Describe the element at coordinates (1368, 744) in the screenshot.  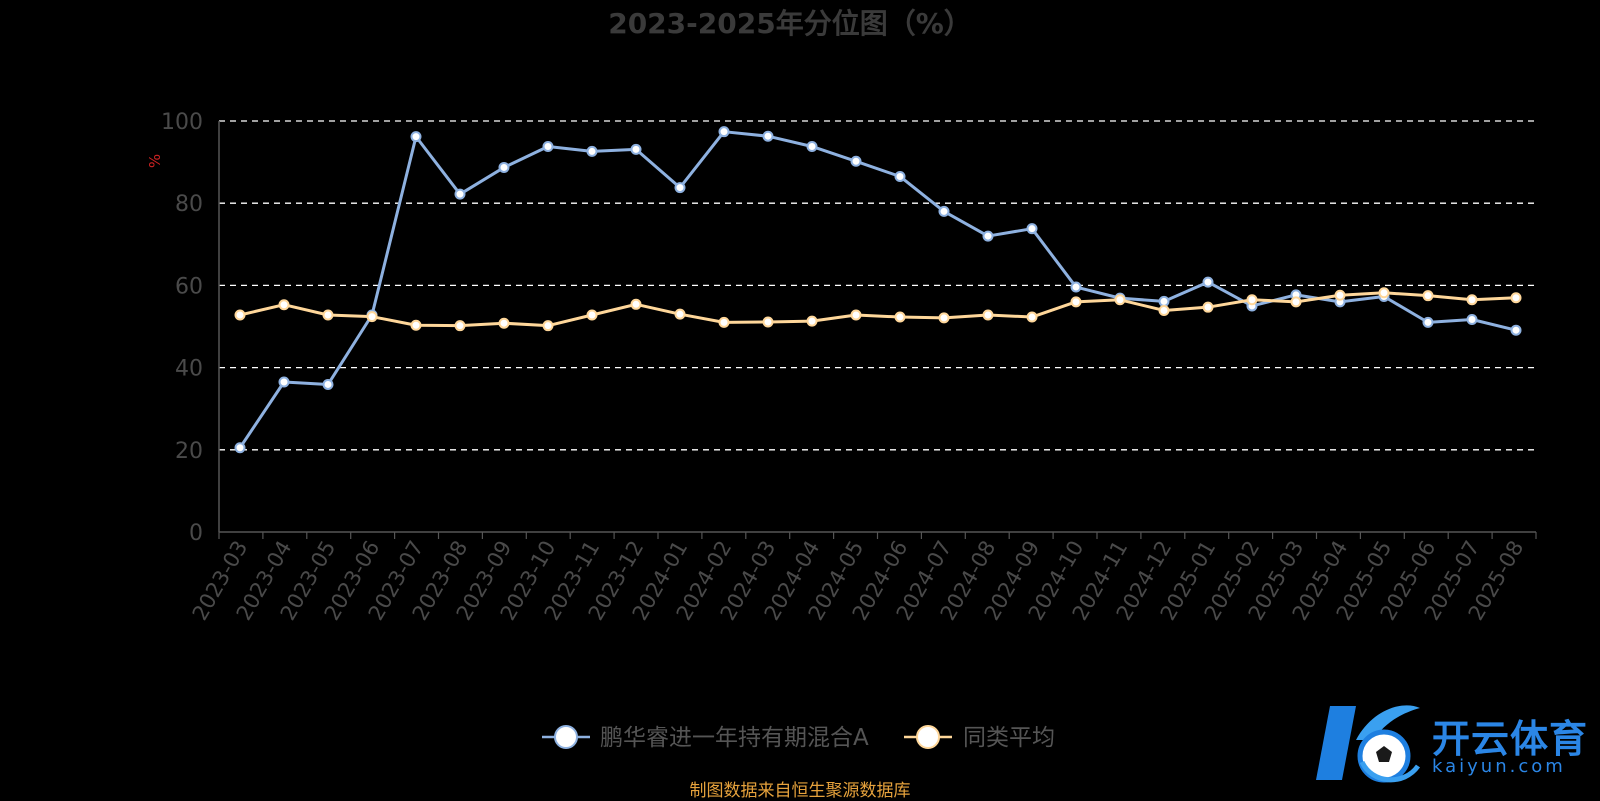
I see `k-soccer-ball-logo-icon` at that location.